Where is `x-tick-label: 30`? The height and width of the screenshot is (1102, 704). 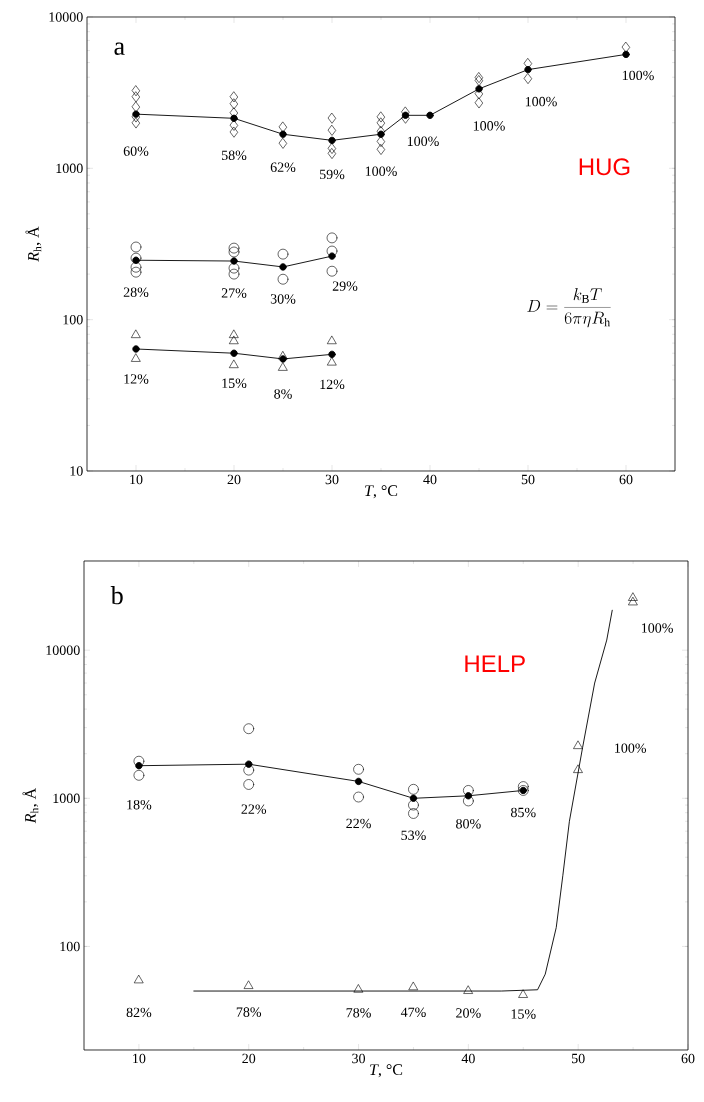 x-tick-label: 30 is located at coordinates (359, 1058).